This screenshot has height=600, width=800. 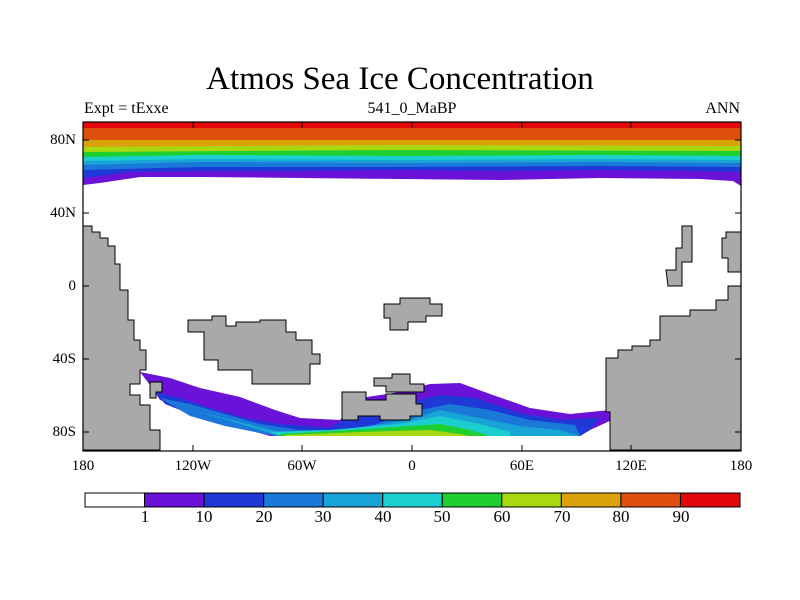 What do you see at coordinates (264, 516) in the screenshot?
I see `colorbar-label-20: 20` at bounding box center [264, 516].